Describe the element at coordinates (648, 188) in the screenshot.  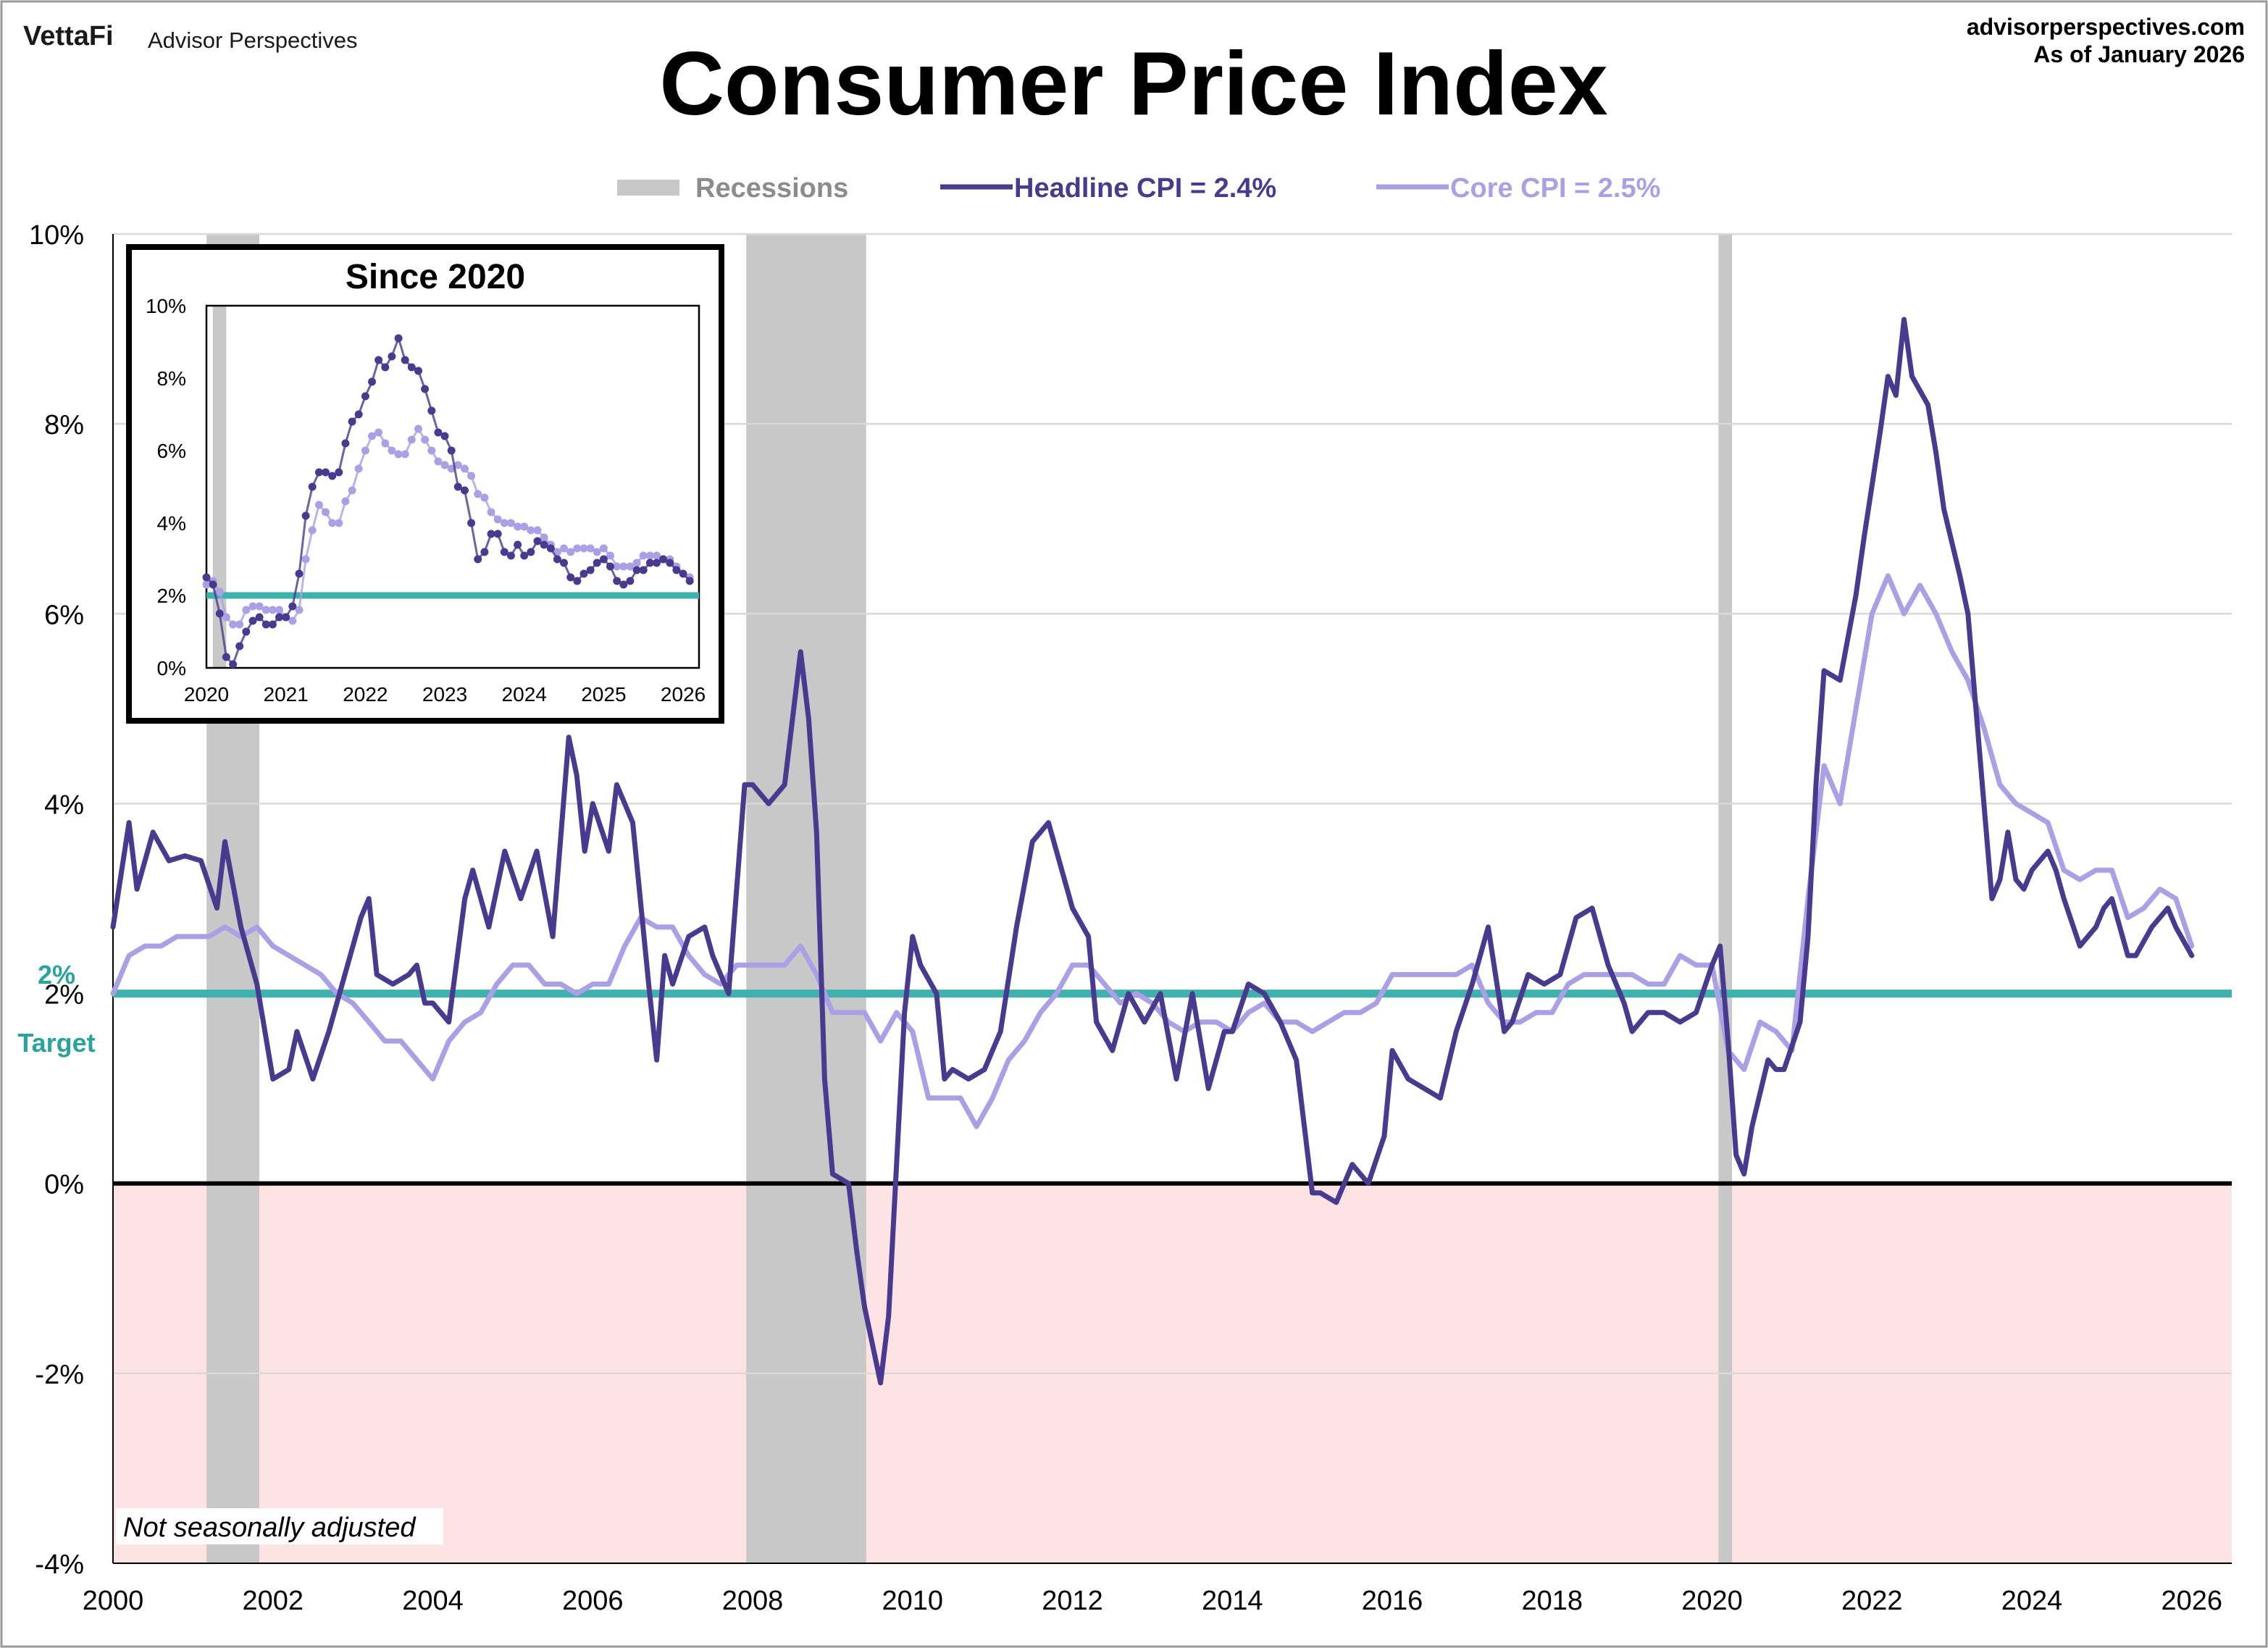
I see `legend-recessions-swatch` at that location.